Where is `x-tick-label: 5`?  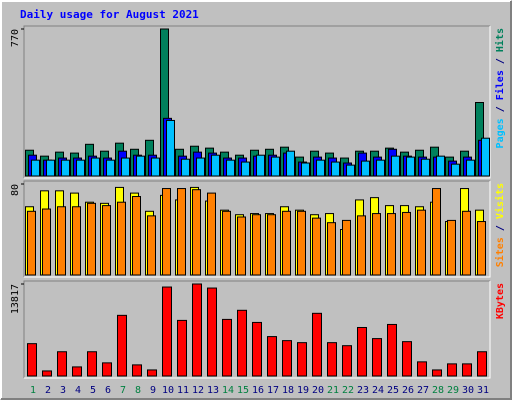
x-tick-label: 5 is located at coordinates (93, 390).